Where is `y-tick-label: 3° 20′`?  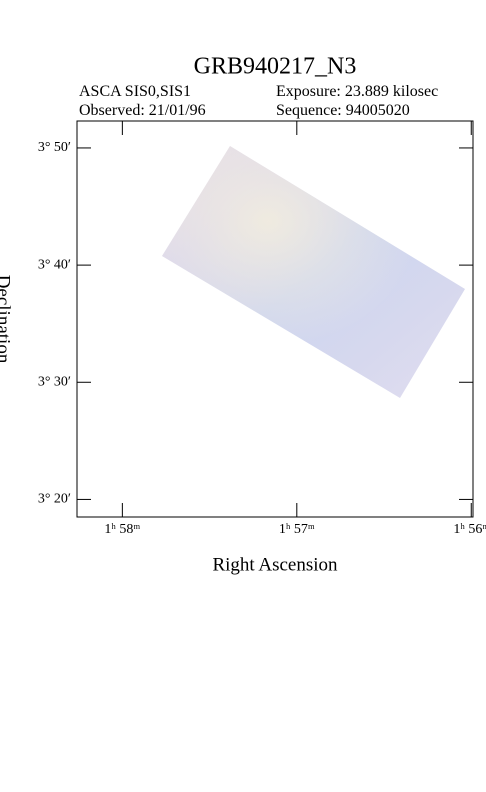
y-tick-label: 3° 20′ is located at coordinates (54, 499).